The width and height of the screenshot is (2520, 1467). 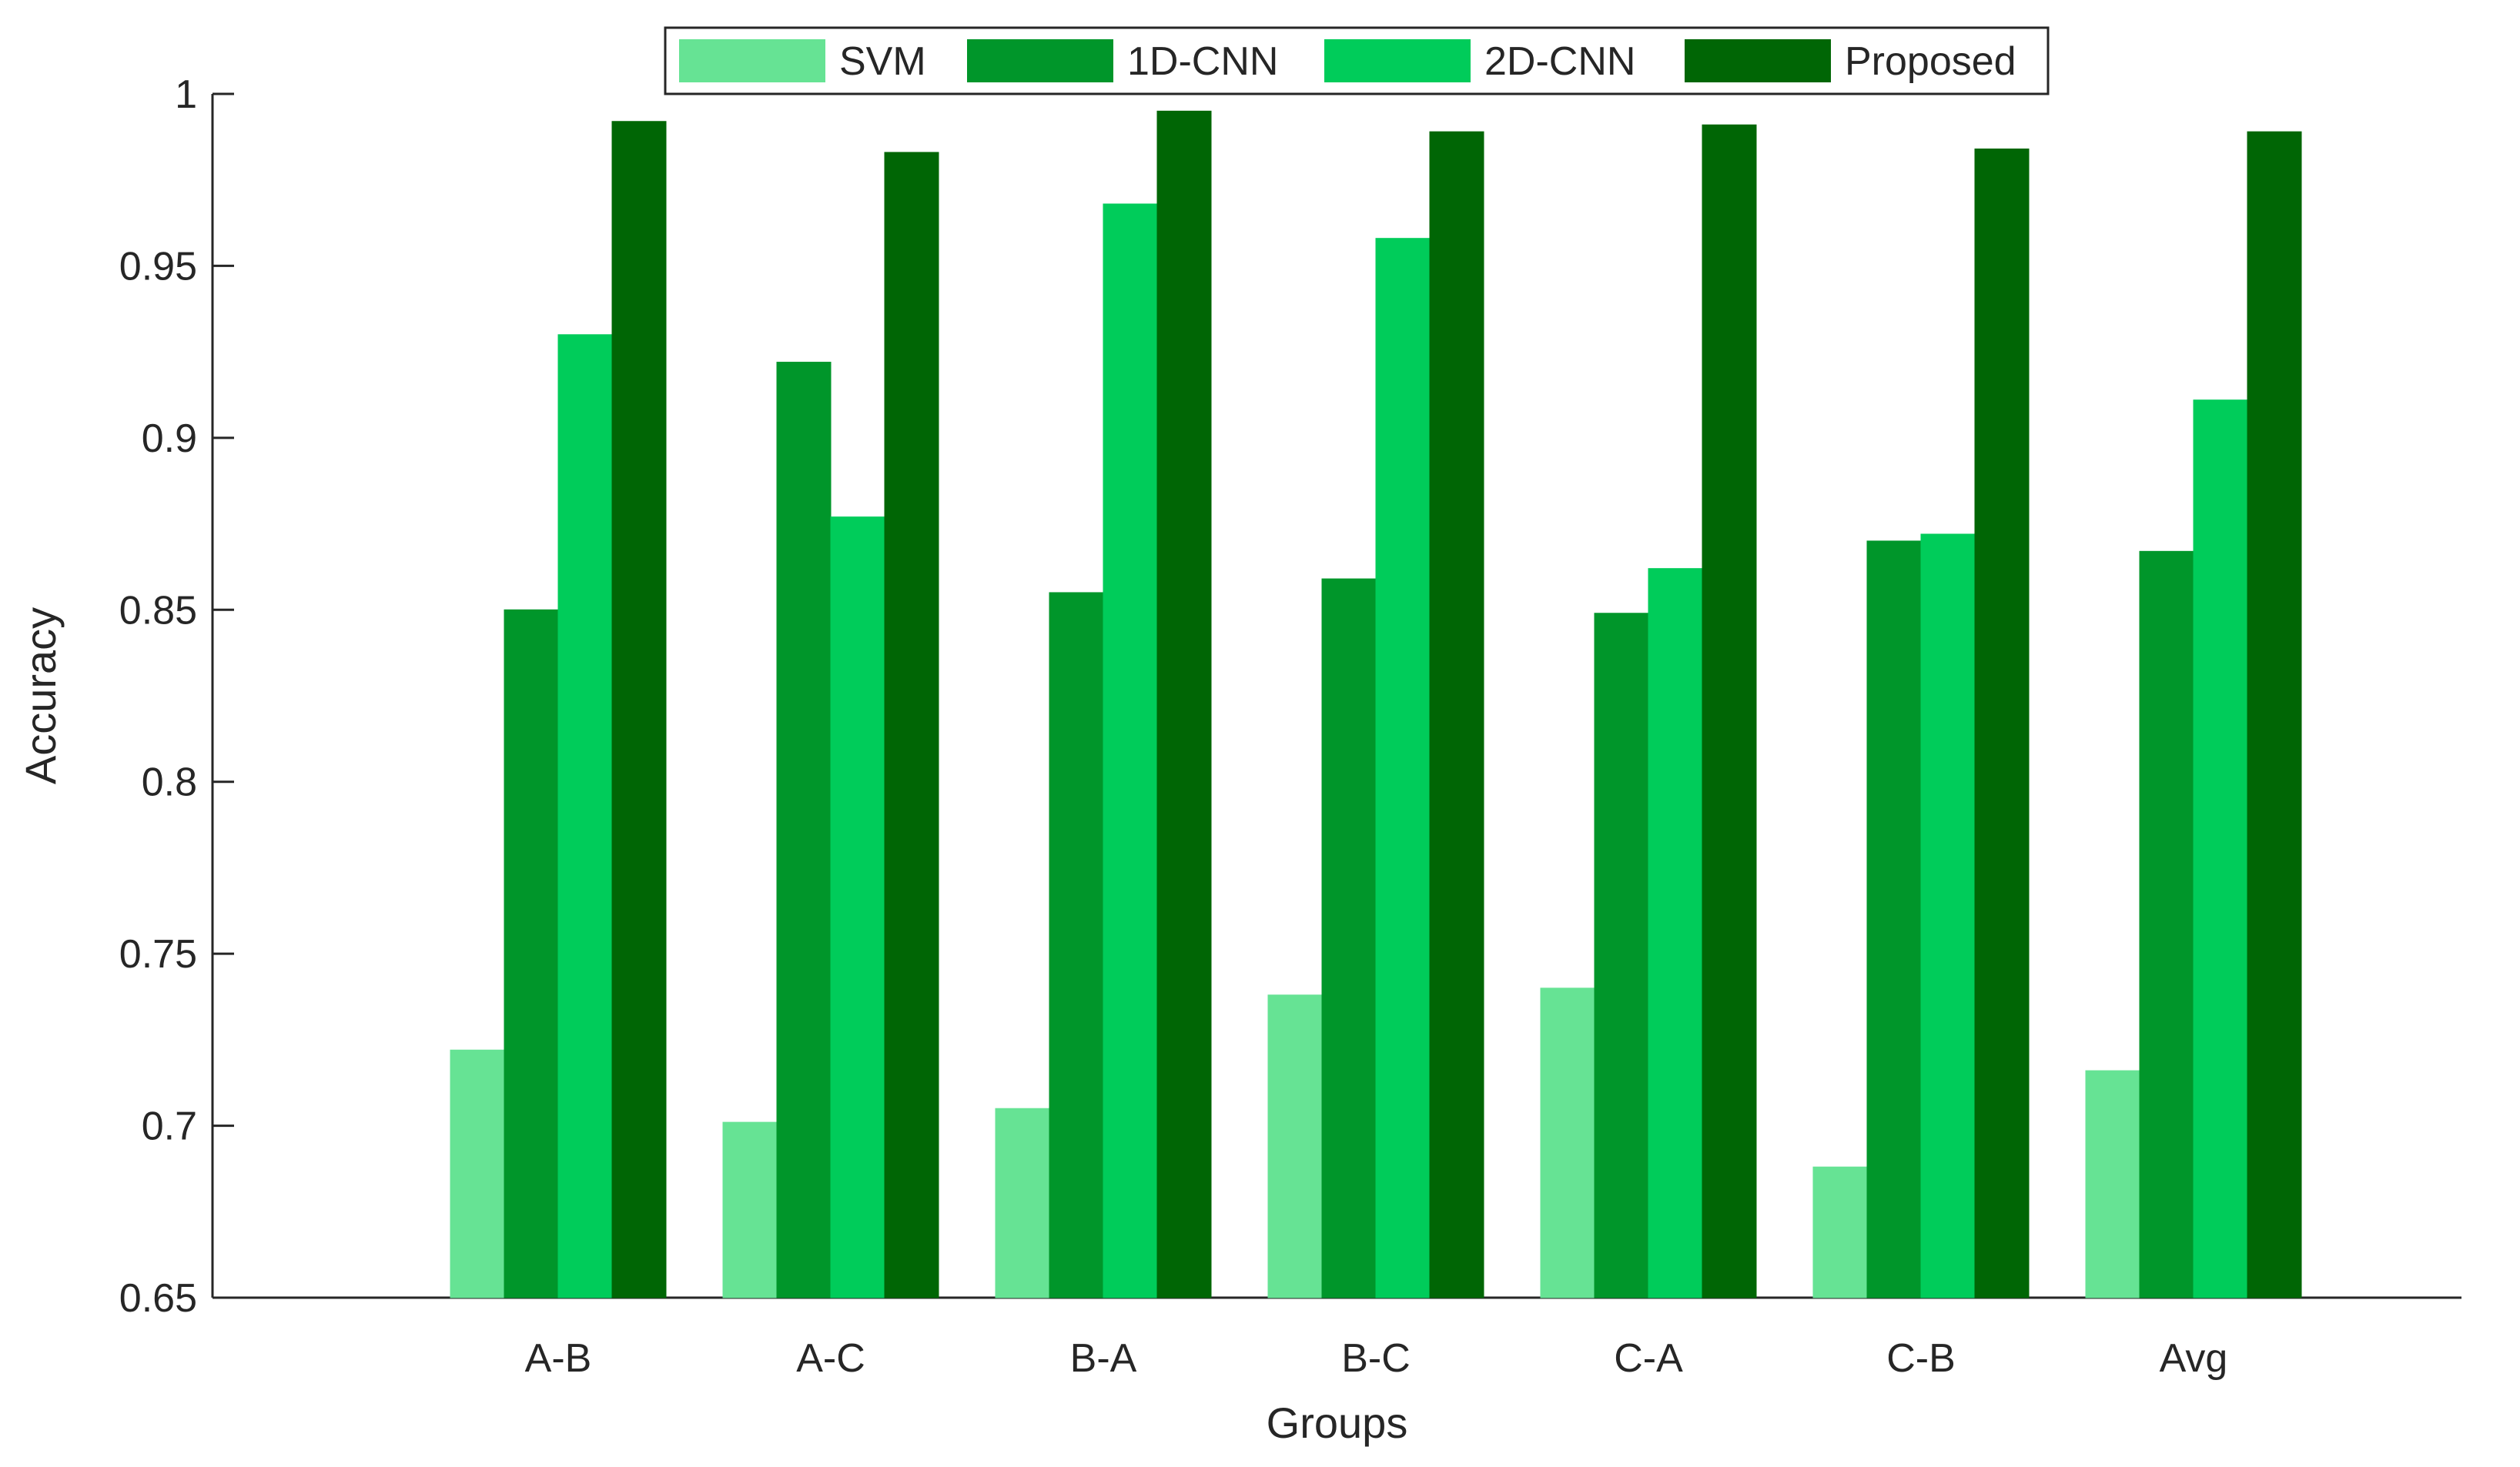 I want to click on y-axis-title: Accuracy, so click(x=40, y=695).